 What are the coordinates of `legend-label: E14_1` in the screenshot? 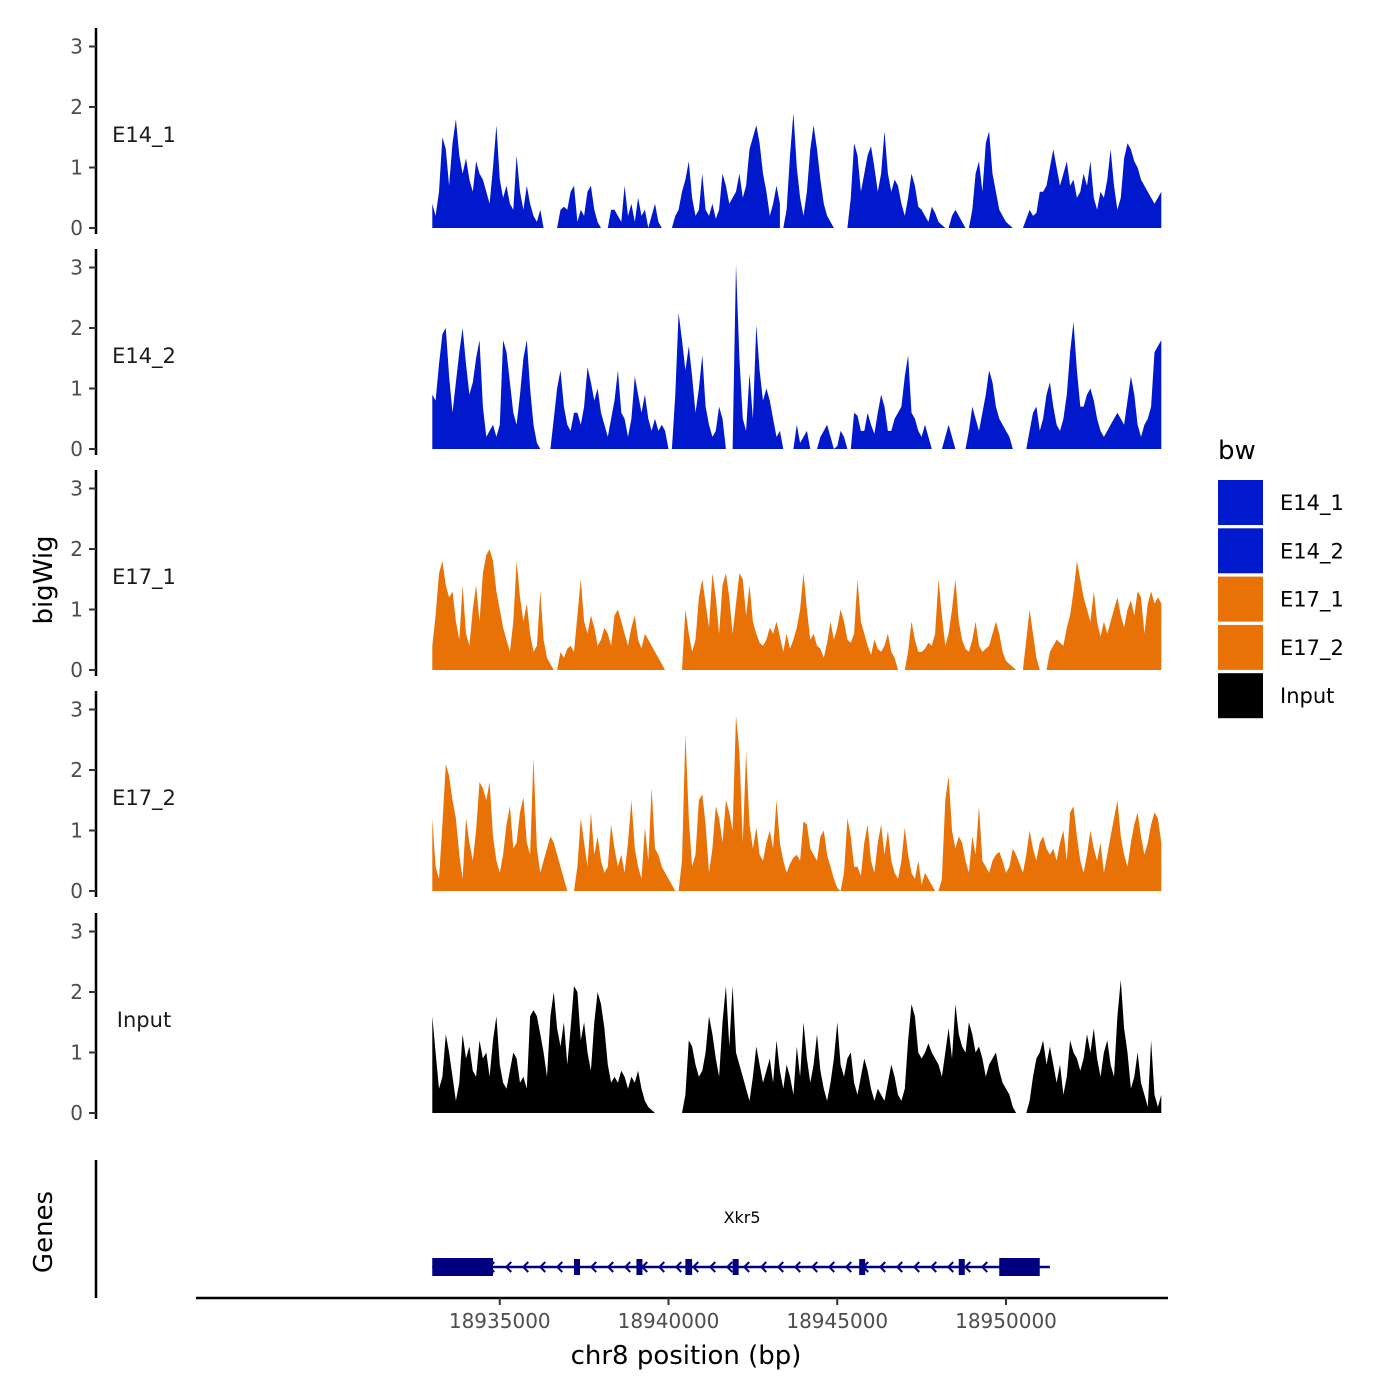 It's located at (1312, 503).